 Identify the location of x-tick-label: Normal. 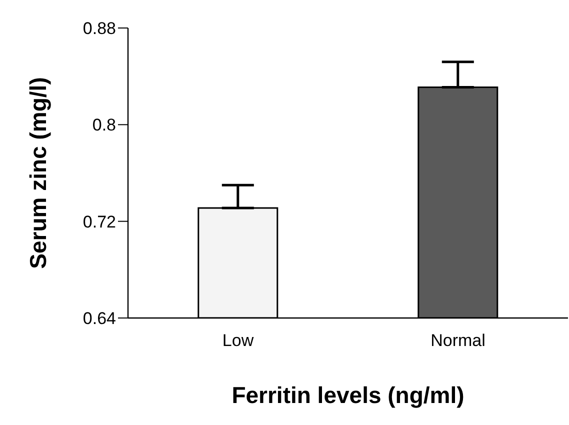
(458, 340).